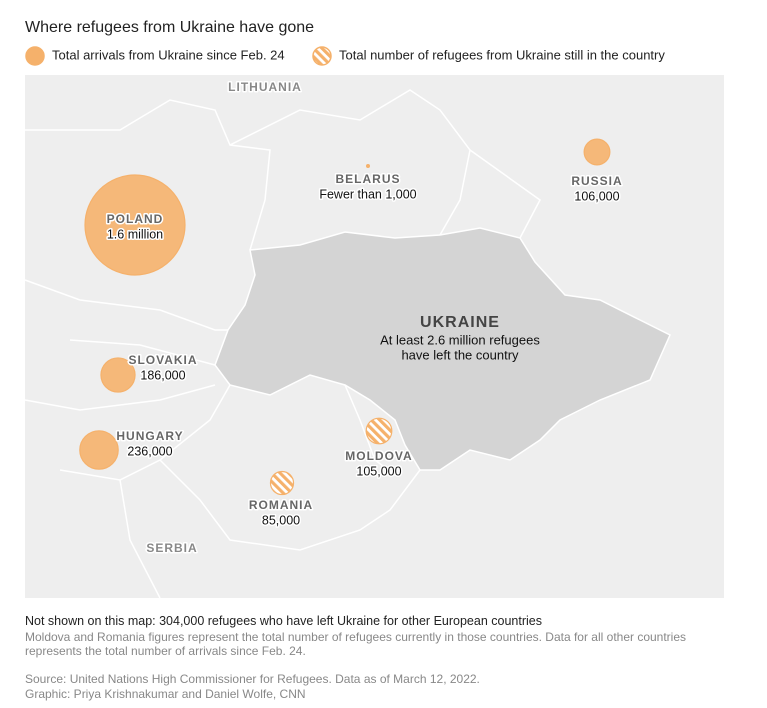 The width and height of the screenshot is (767, 708). I want to click on country-label: SERBIA, so click(171, 548).